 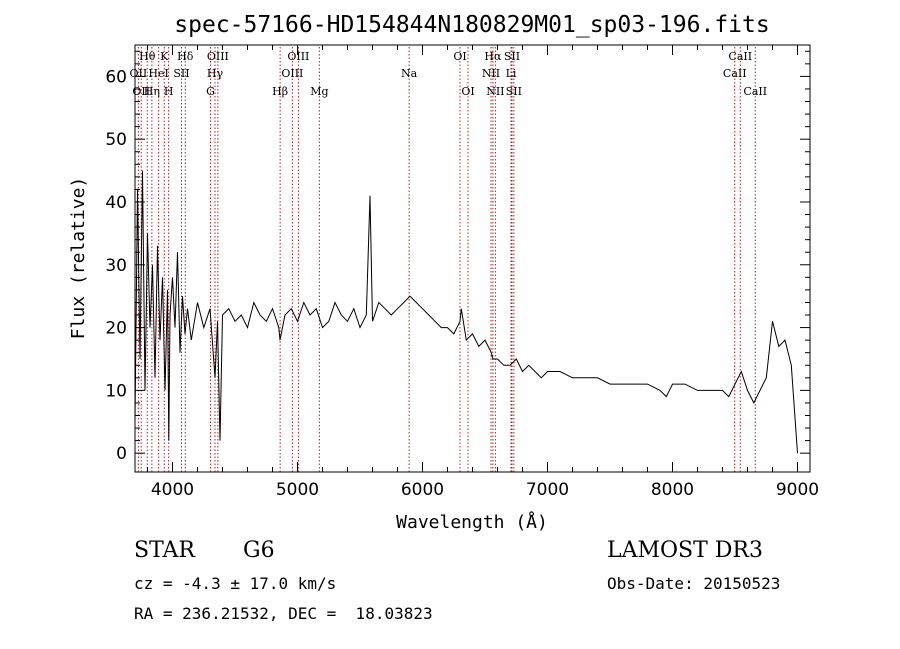 I want to click on line-marker-label: Hθ, so click(x=147, y=56).